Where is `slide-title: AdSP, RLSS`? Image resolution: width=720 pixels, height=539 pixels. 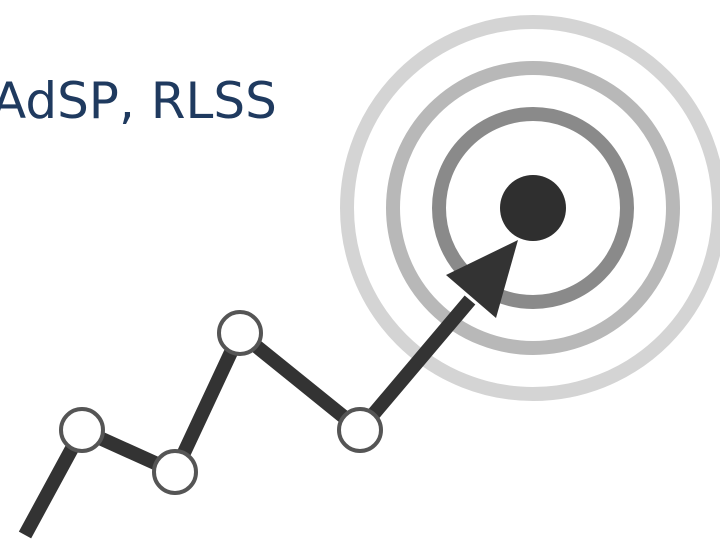 slide-title: AdSP, RLSS is located at coordinates (138, 101).